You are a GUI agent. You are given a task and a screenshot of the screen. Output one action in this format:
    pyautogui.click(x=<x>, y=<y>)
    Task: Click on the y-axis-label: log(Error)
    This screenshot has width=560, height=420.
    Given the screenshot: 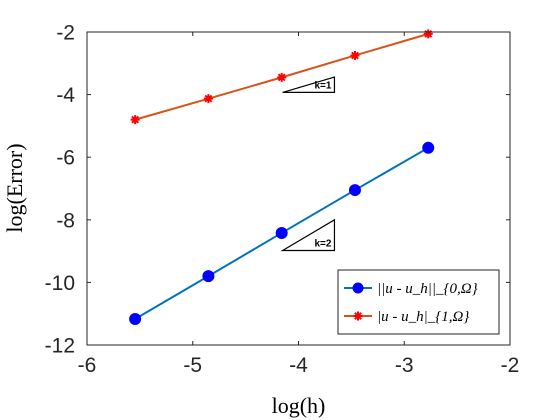 What is the action you would take?
    pyautogui.click(x=14, y=187)
    